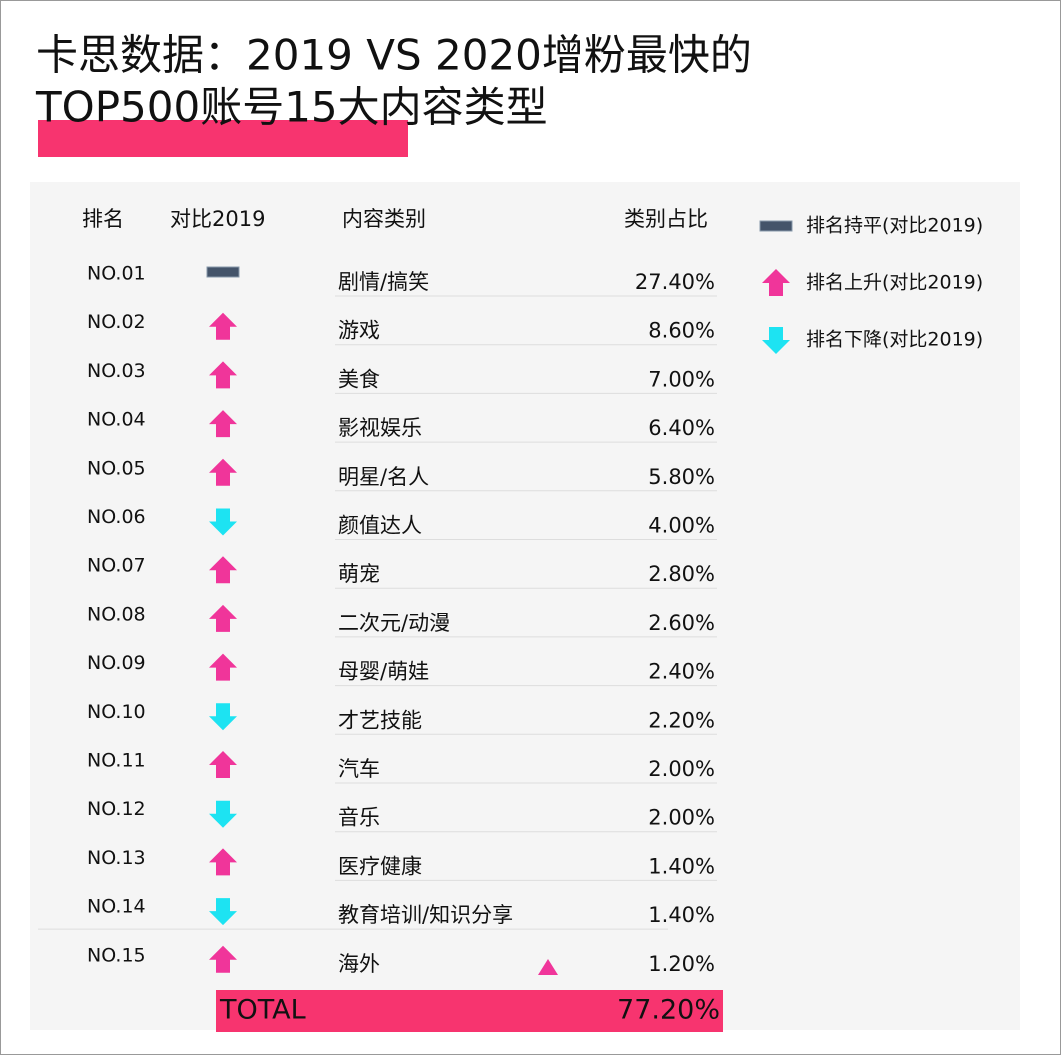 The image size is (1061, 1055). I want to click on category: 颜值达人, so click(380, 526).